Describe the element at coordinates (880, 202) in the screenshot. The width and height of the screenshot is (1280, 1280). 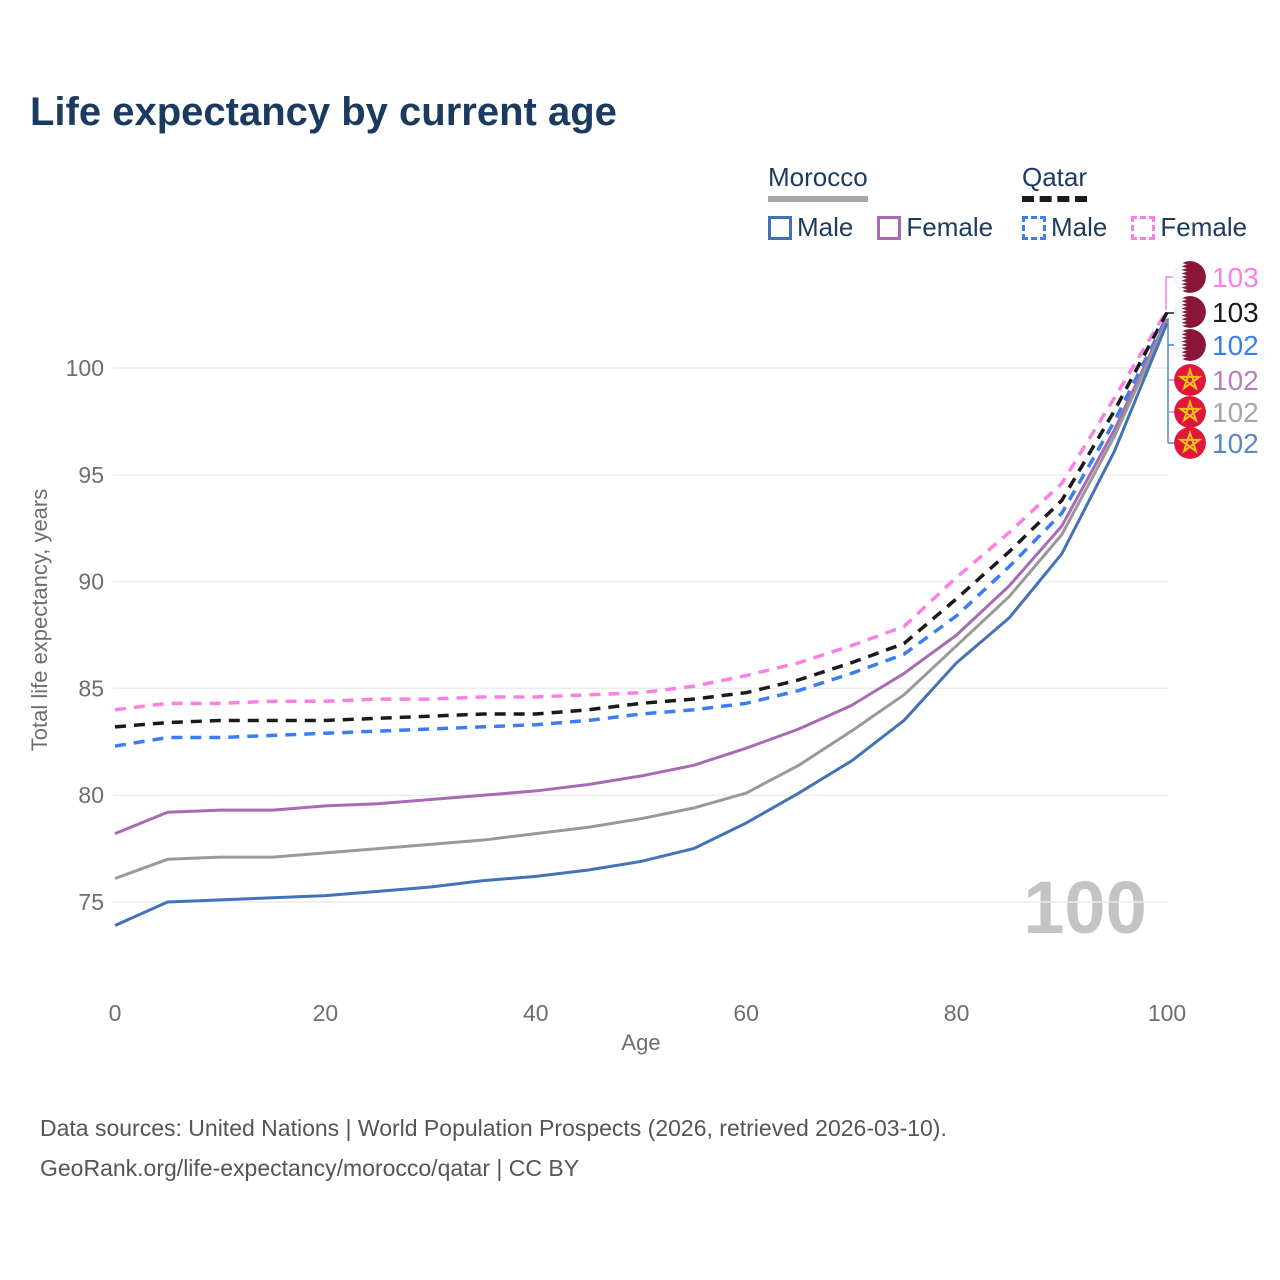
I see `legend-group-morocco: Morocco Male Female` at that location.